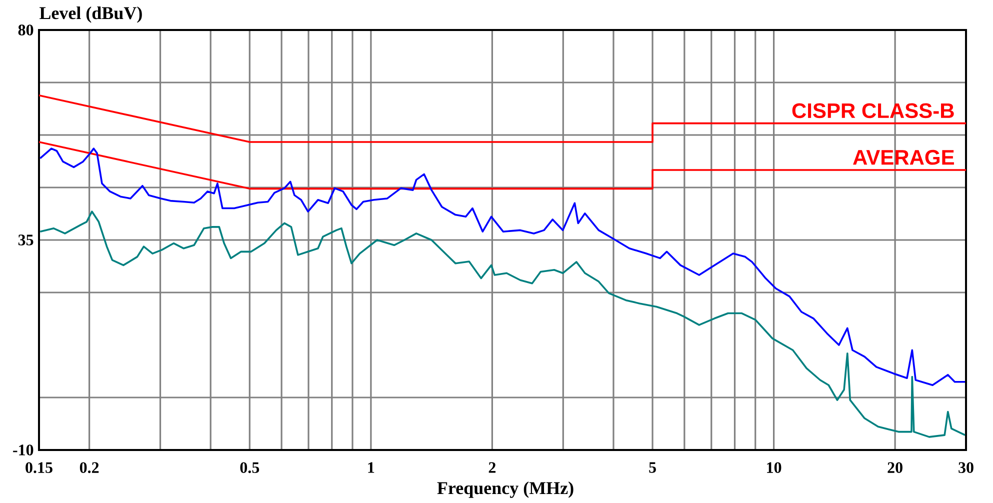 The image size is (993, 503). Describe the element at coordinates (250, 468) in the screenshot. I see `x-tick-label: 0.5` at that location.